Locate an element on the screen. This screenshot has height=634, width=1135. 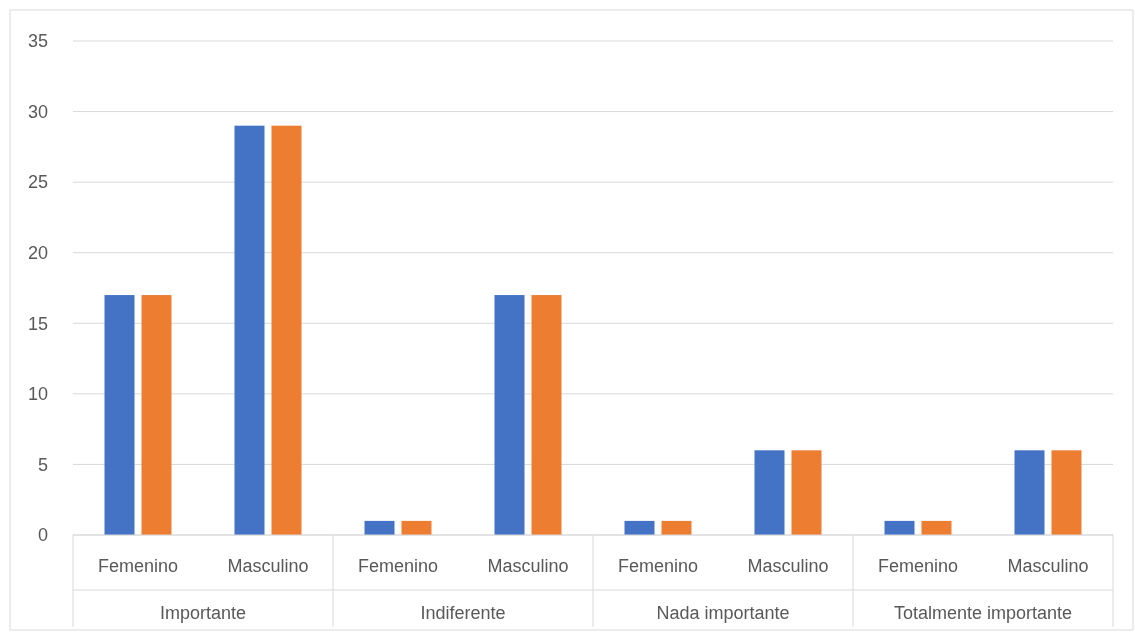
text: Totalmente importante is located at coordinates (983, 613).